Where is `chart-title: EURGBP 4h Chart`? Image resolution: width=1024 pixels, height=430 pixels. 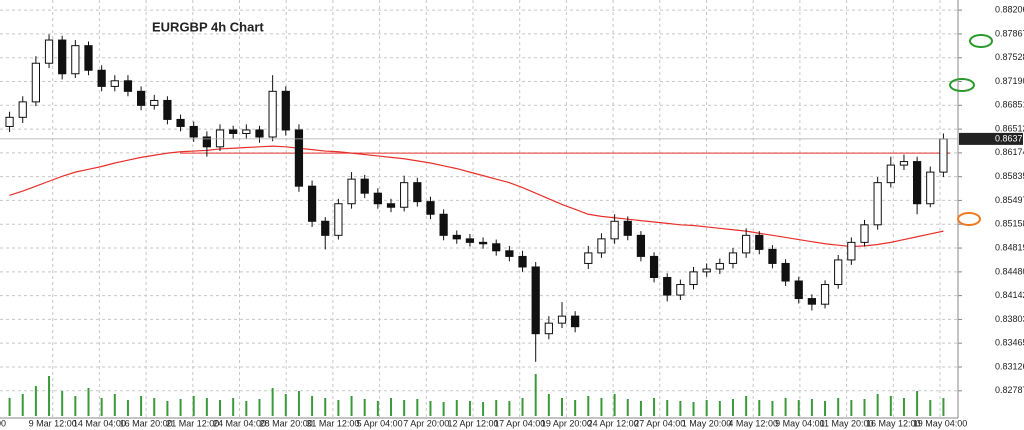 chart-title: EURGBP 4h Chart is located at coordinates (208, 26).